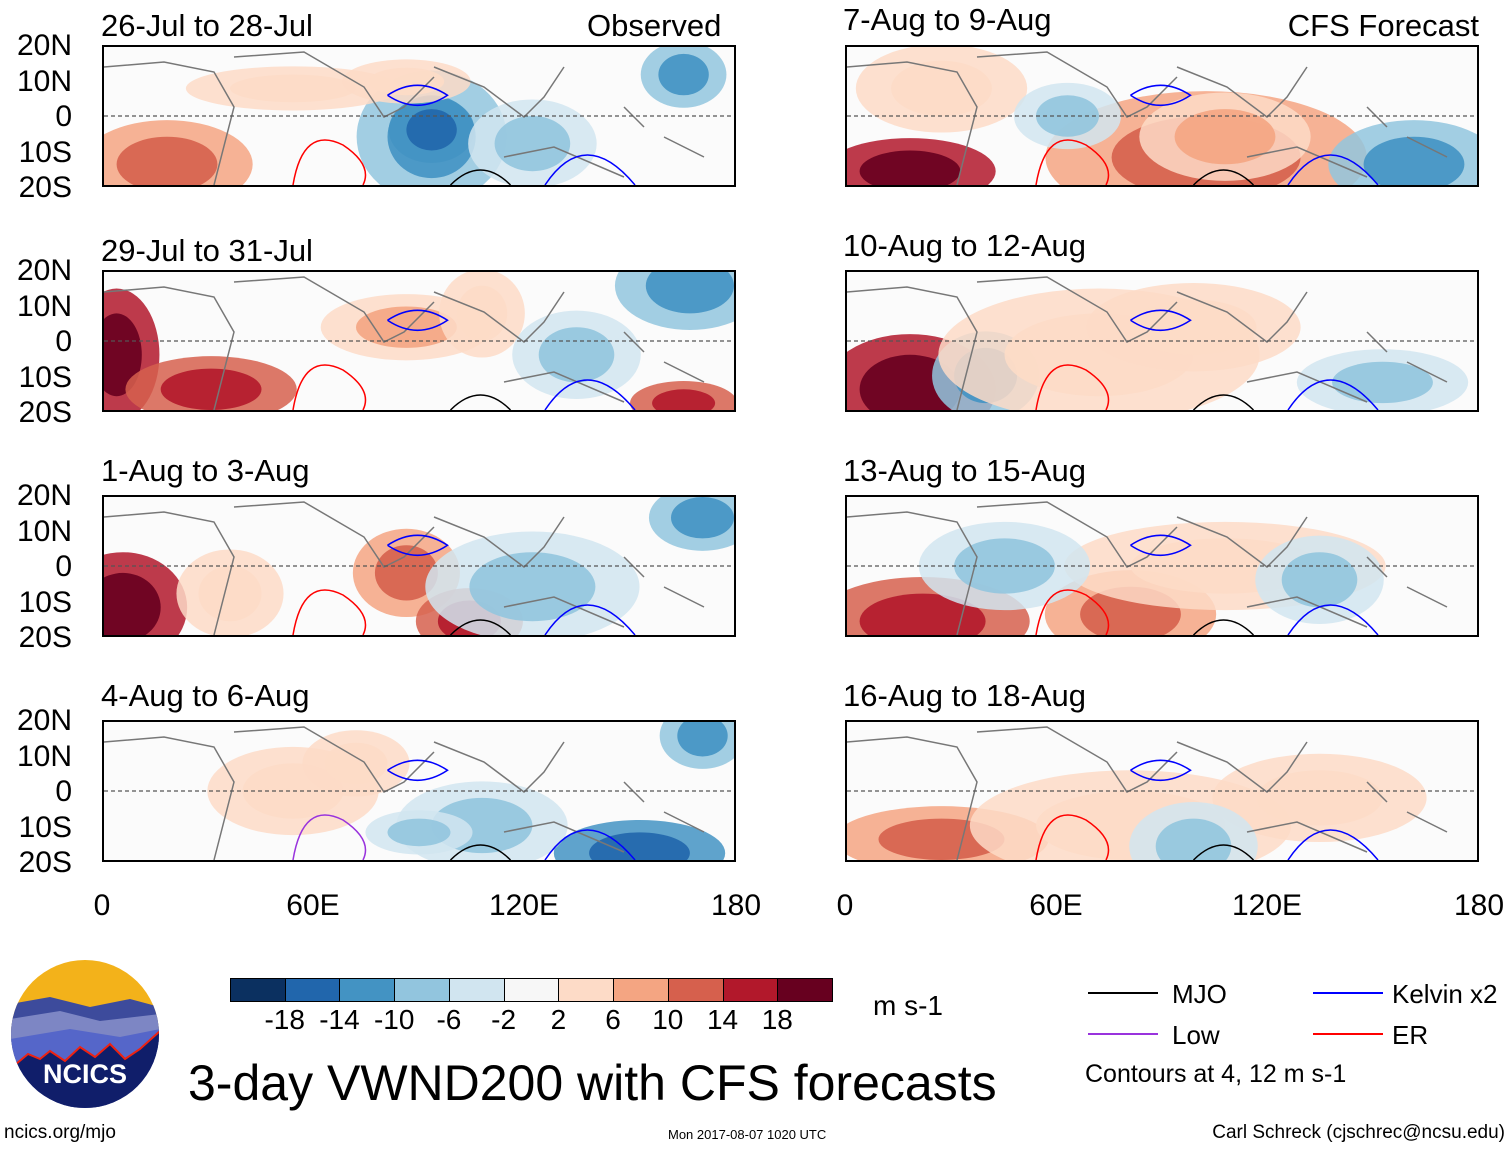 Image resolution: width=1510 pixels, height=1149 pixels. Describe the element at coordinates (965, 695) in the screenshot. I see `panel-title: 16-Aug to 18-Aug` at that location.